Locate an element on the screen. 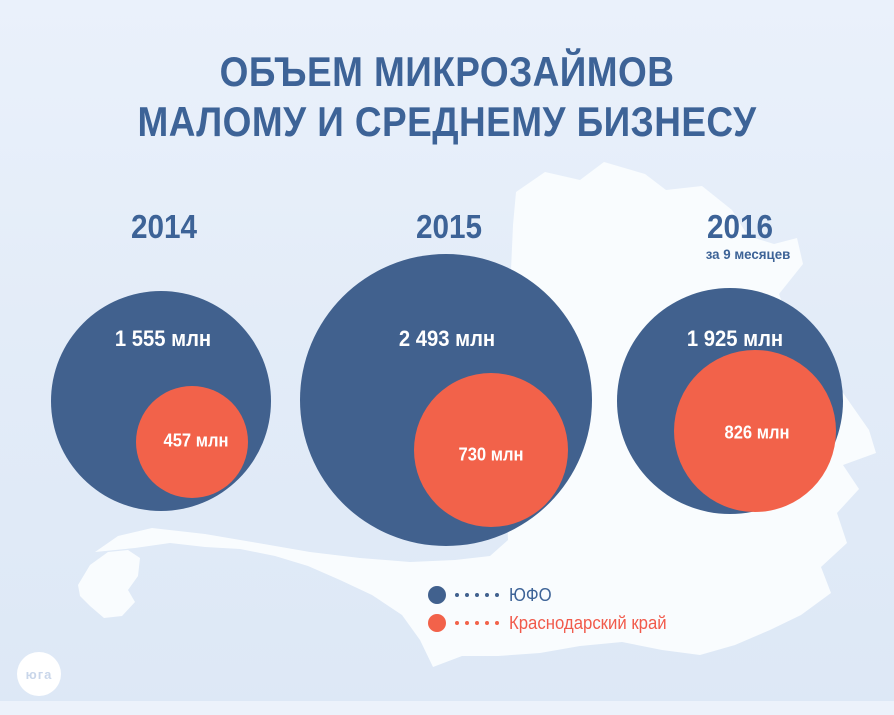 This screenshot has width=894, height=715. legend-row-krasnodar: Краснодарский край is located at coordinates (553, 622).